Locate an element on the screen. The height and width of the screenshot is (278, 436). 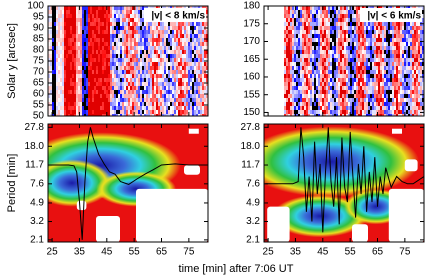
insignificant-region is located at coordinates (406, 215).